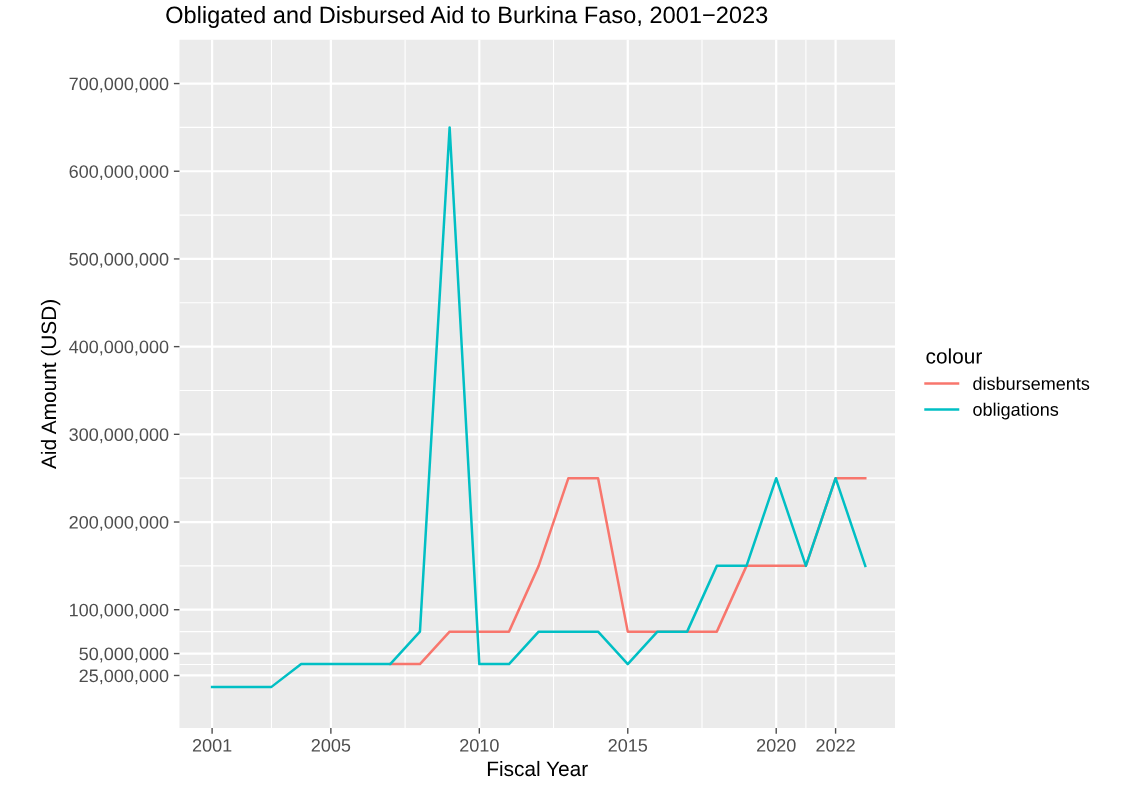  I want to click on chart-title: Obligated and Disbursed Aid to Burkina Faso, 2001−2023, so click(467, 16).